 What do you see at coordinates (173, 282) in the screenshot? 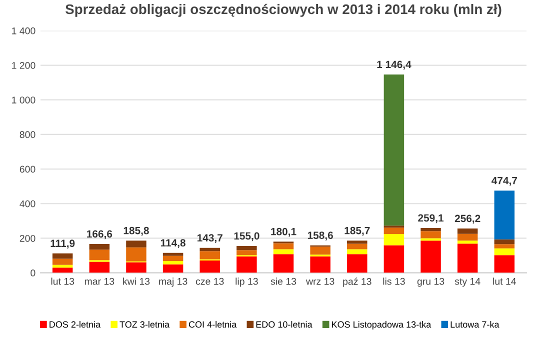
I see `x-tick-label: maj 13` at bounding box center [173, 282].